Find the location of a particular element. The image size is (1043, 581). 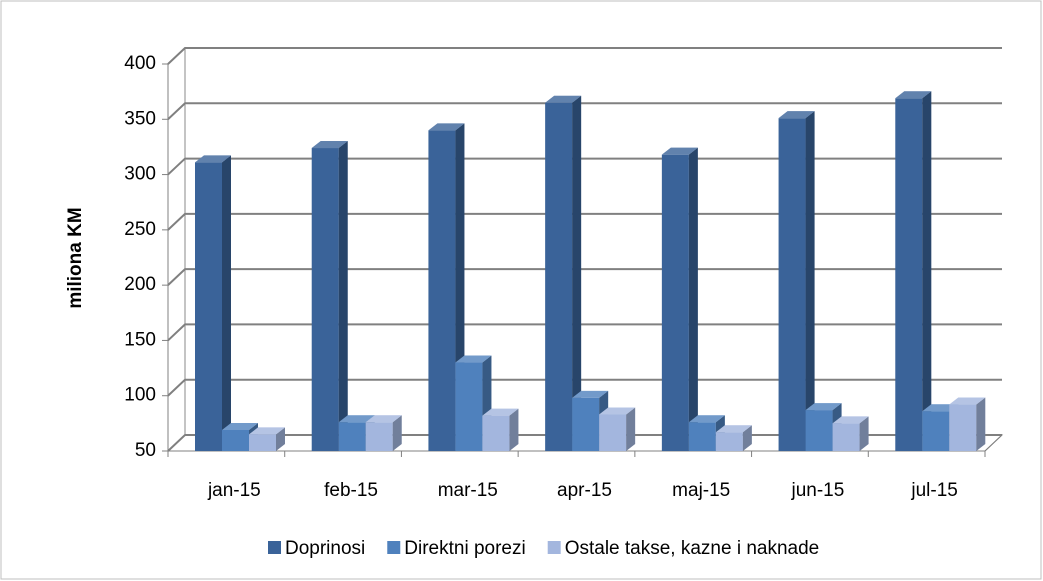

x-tick-label: mar-15 is located at coordinates (468, 490).